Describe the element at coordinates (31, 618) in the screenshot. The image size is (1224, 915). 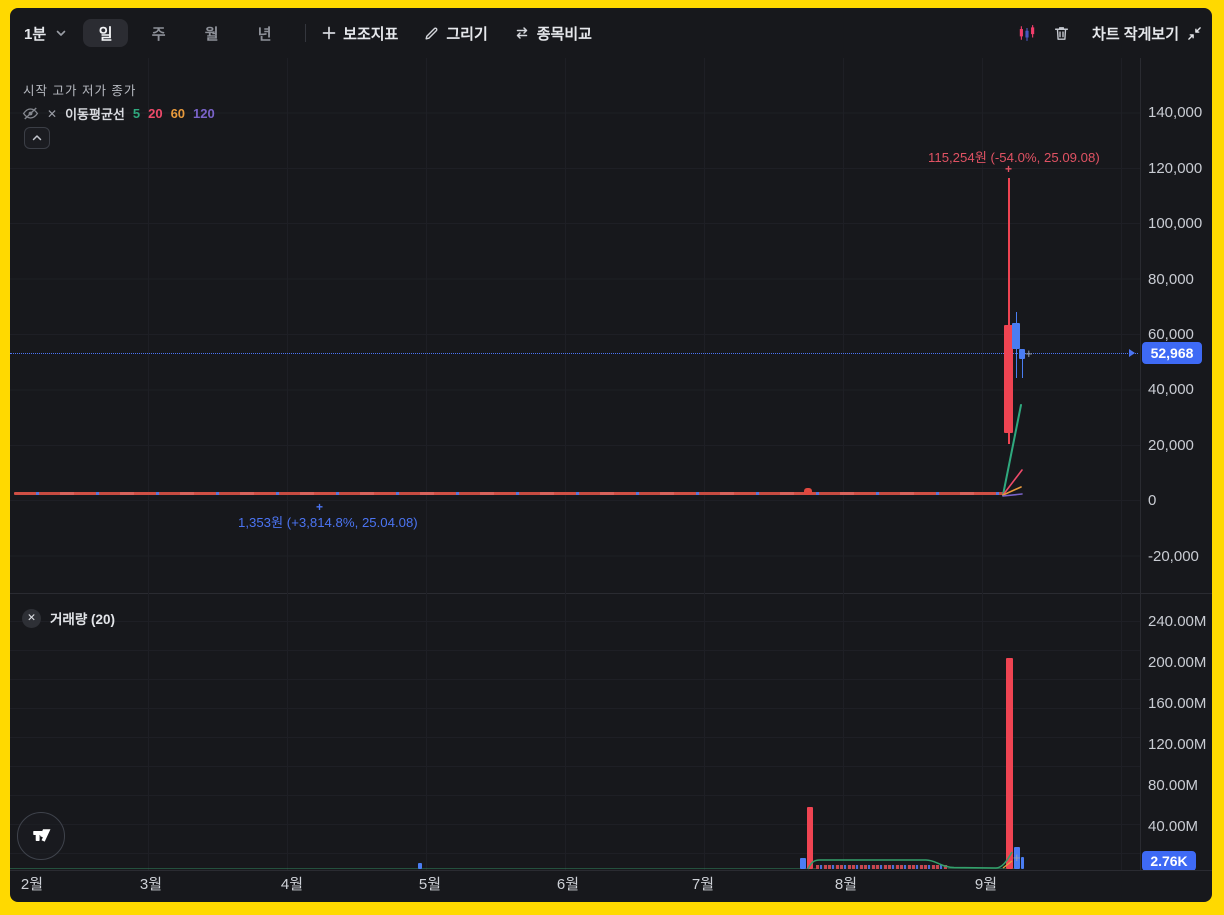
I see `volume-close-icon: ✕` at that location.